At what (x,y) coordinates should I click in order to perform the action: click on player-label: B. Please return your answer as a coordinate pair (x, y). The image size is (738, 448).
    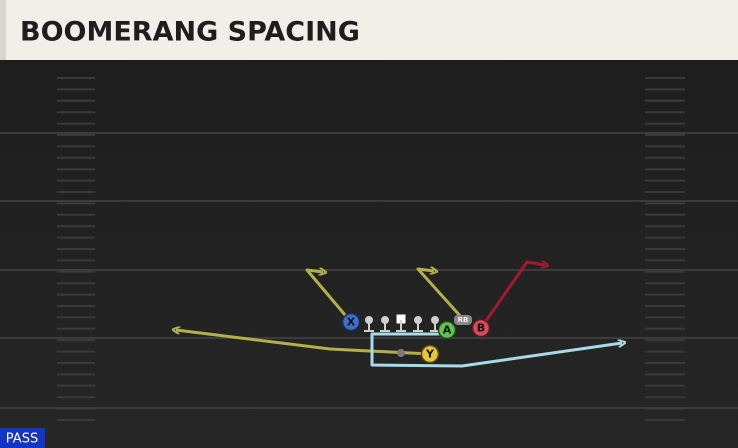
    Looking at the image, I should click on (481, 328).